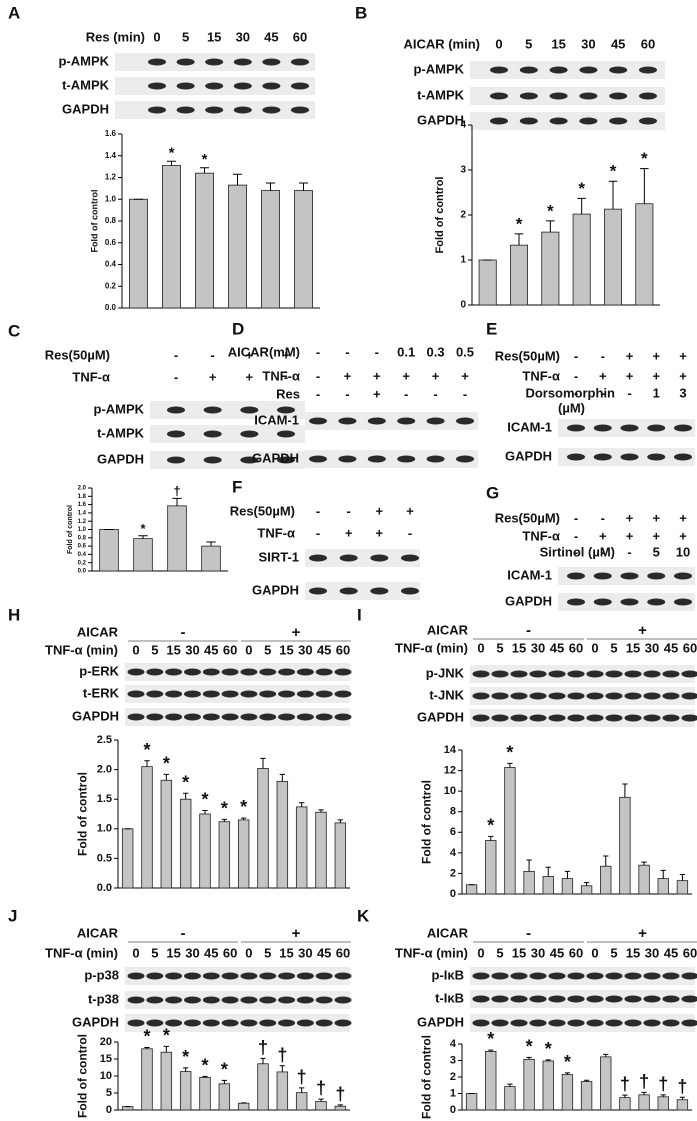 This screenshot has width=697, height=1121. I want to click on y-axis-label: Fold of control, so click(427, 1077).